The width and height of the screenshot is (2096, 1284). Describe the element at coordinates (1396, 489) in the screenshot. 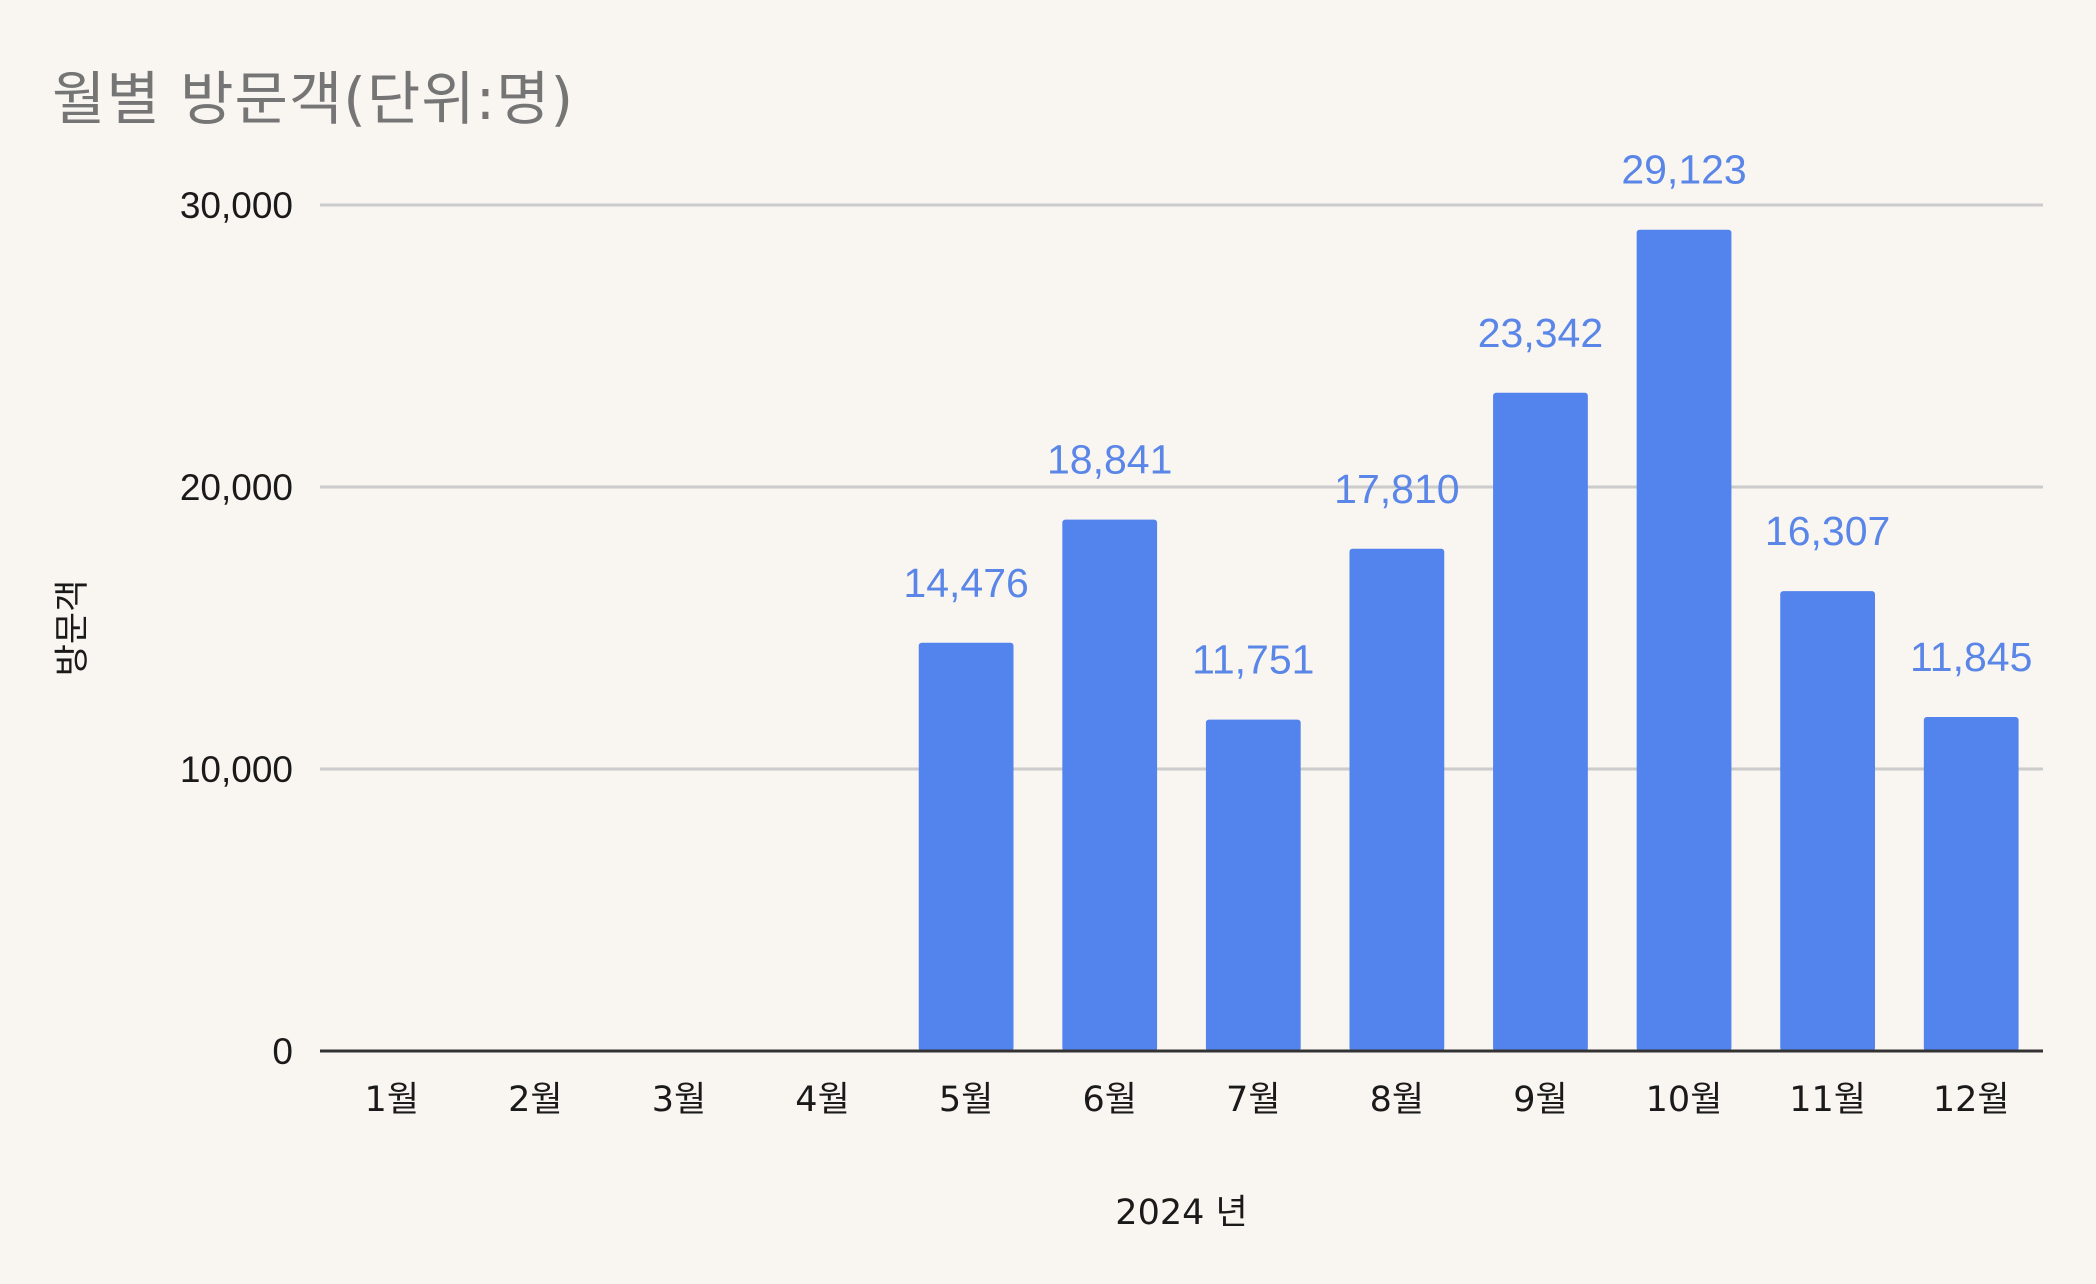

I see `data-label: 17,810` at that location.